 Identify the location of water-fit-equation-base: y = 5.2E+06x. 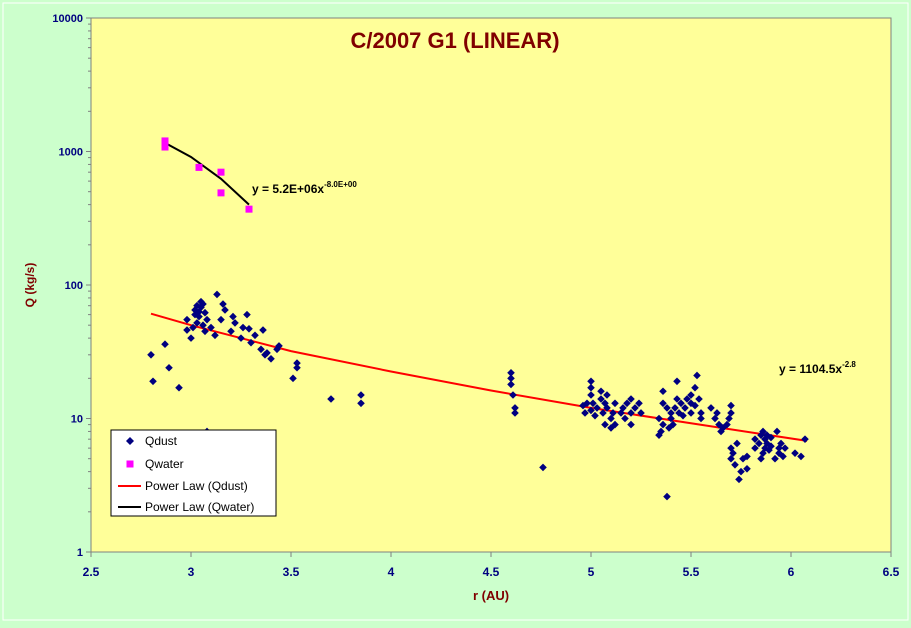
(288, 189).